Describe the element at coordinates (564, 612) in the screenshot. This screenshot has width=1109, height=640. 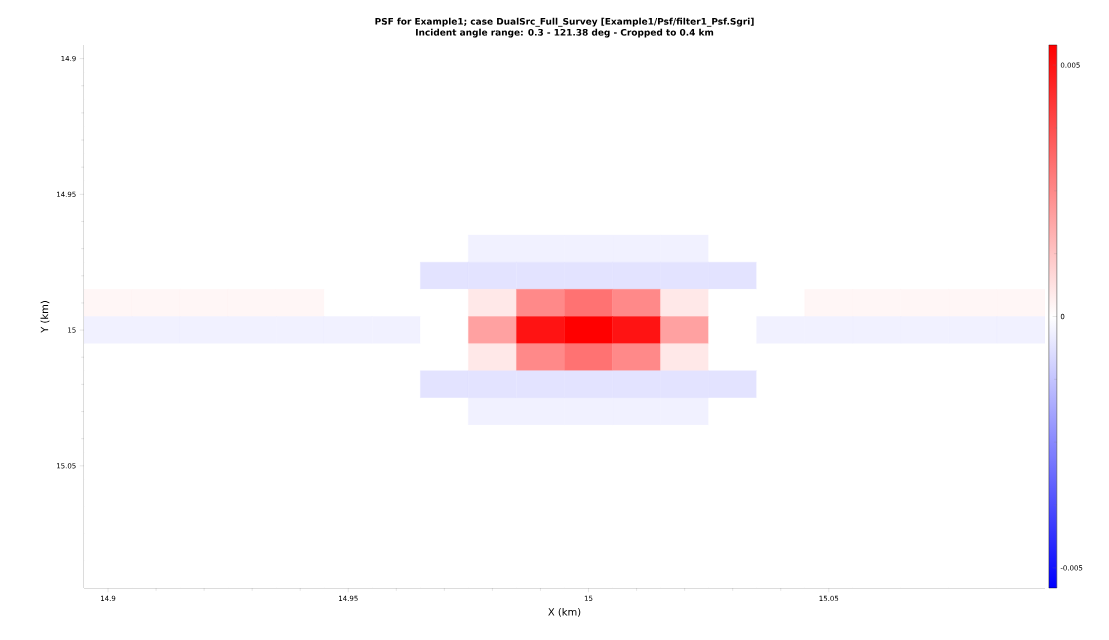
I see `x-axis-title: X (km)` at that location.